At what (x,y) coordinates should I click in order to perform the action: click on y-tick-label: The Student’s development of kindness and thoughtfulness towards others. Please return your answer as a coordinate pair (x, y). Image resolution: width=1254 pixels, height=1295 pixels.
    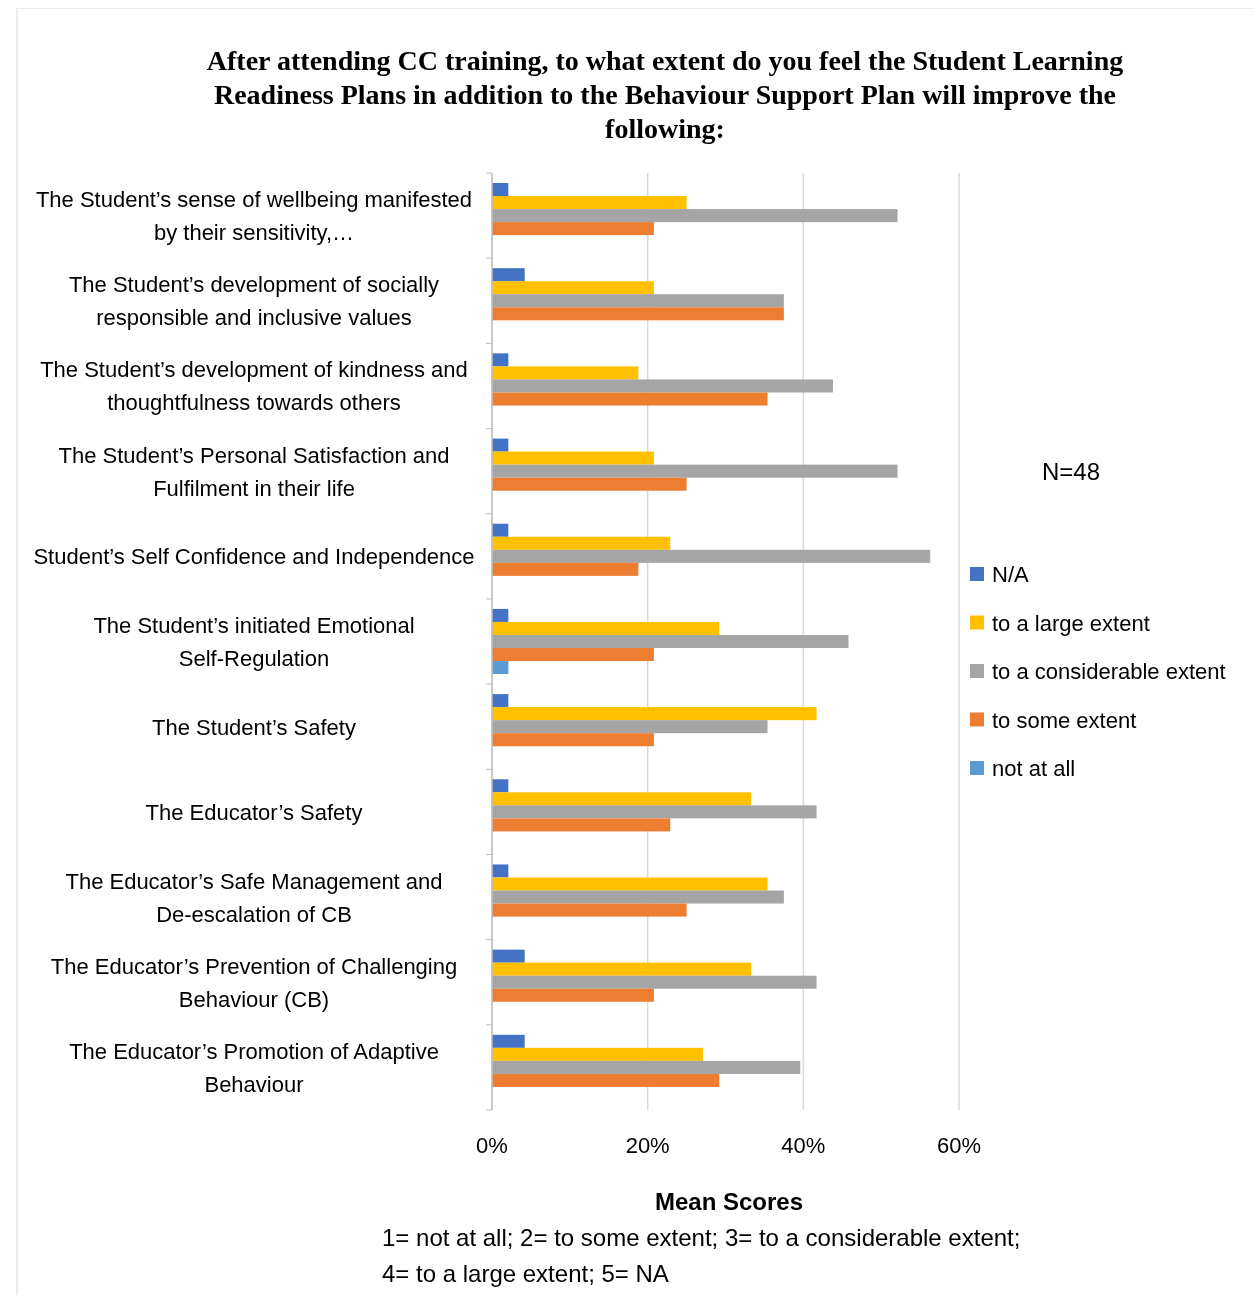
    Looking at the image, I should click on (254, 386).